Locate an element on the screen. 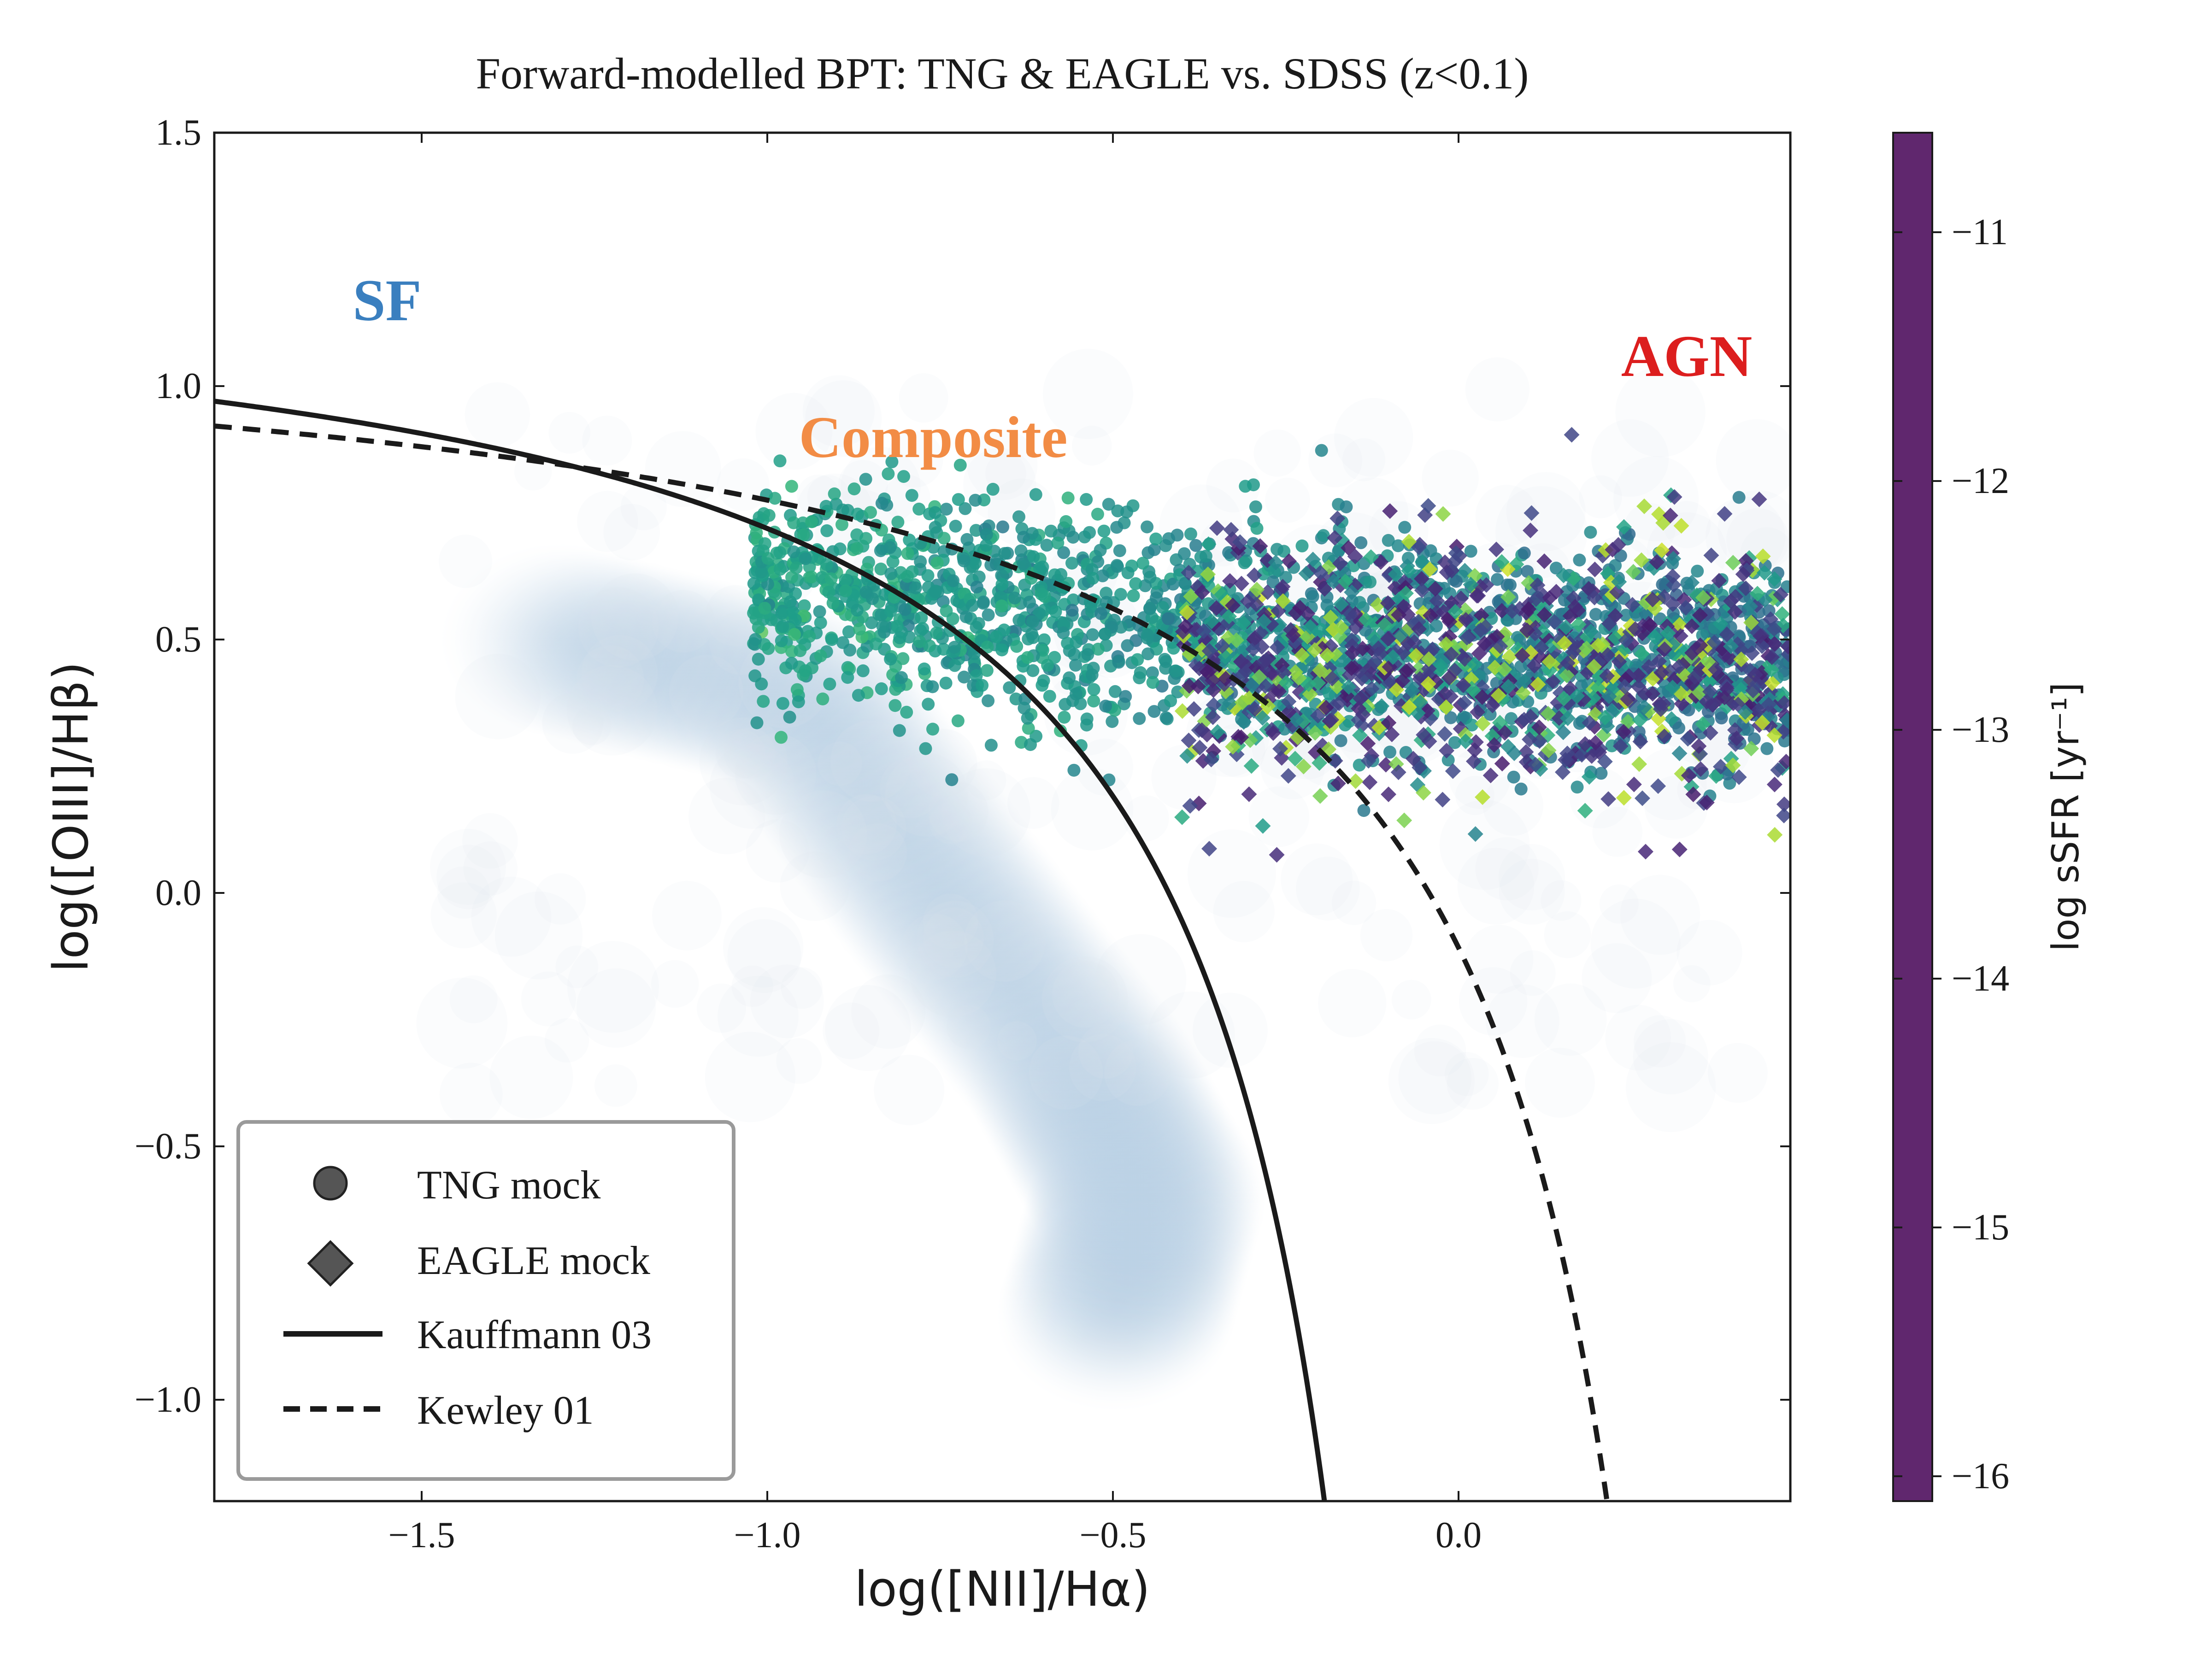 The height and width of the screenshot is (1661, 2212). y-tick-label: 1.5 is located at coordinates (178, 132).